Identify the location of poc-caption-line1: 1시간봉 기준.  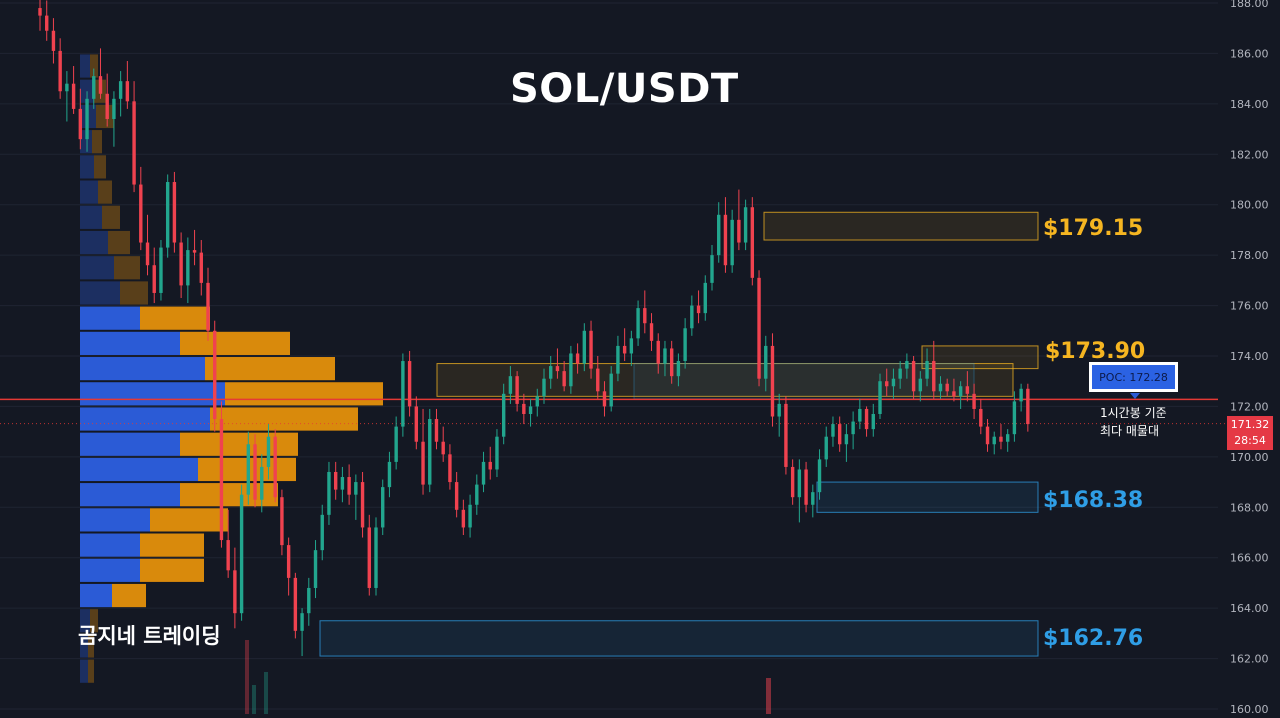
(1133, 413).